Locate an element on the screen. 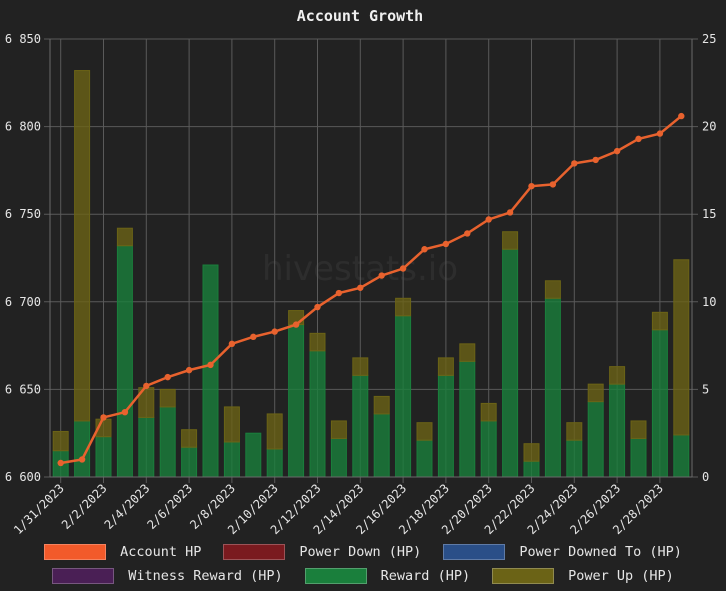  y-left-tick-label: 6 850 is located at coordinates (23, 39).